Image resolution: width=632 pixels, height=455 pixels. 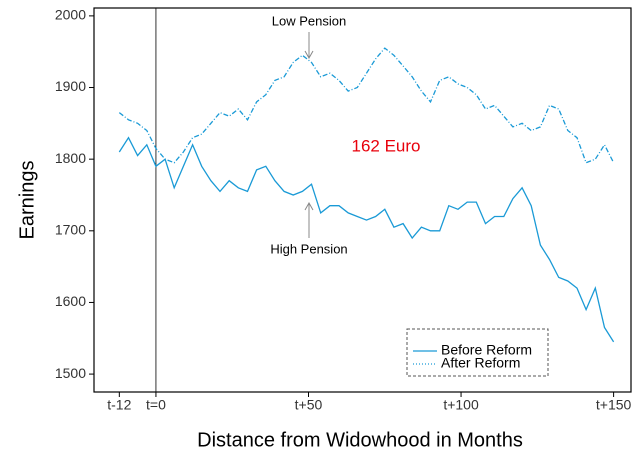 What do you see at coordinates (360, 440) in the screenshot?
I see `x-axis-label: Distance from Widowhood in Months` at bounding box center [360, 440].